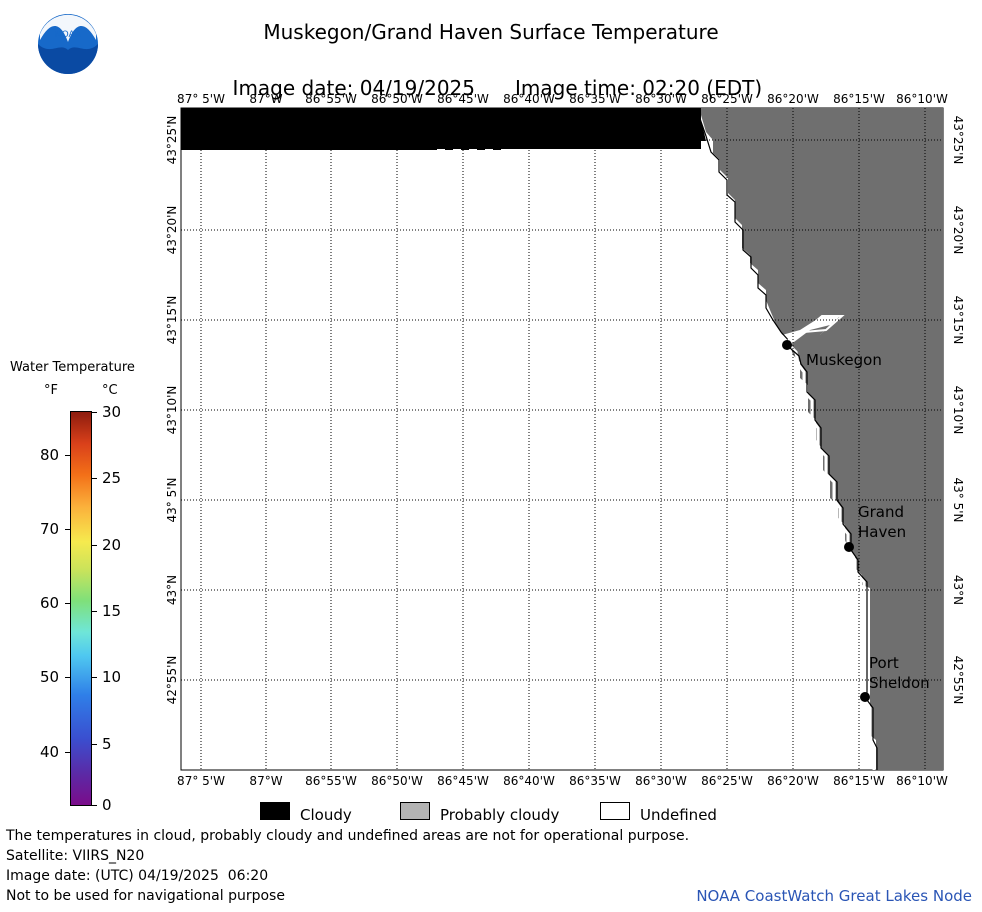 Image resolution: width=982 pixels, height=912 pixels. What do you see at coordinates (678, 815) in the screenshot?
I see `legend-label-undefined: Undefined` at bounding box center [678, 815].